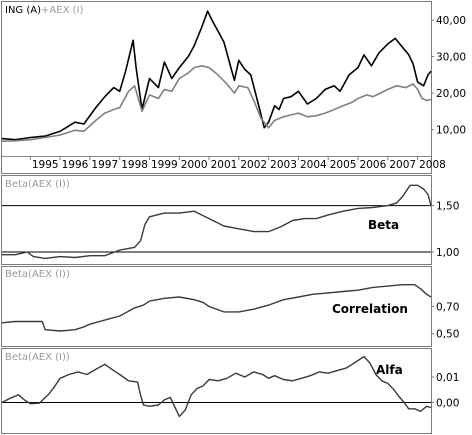  Describe the element at coordinates (224, 165) in the screenshot. I see `xtick-label-2001: 2001` at that location.